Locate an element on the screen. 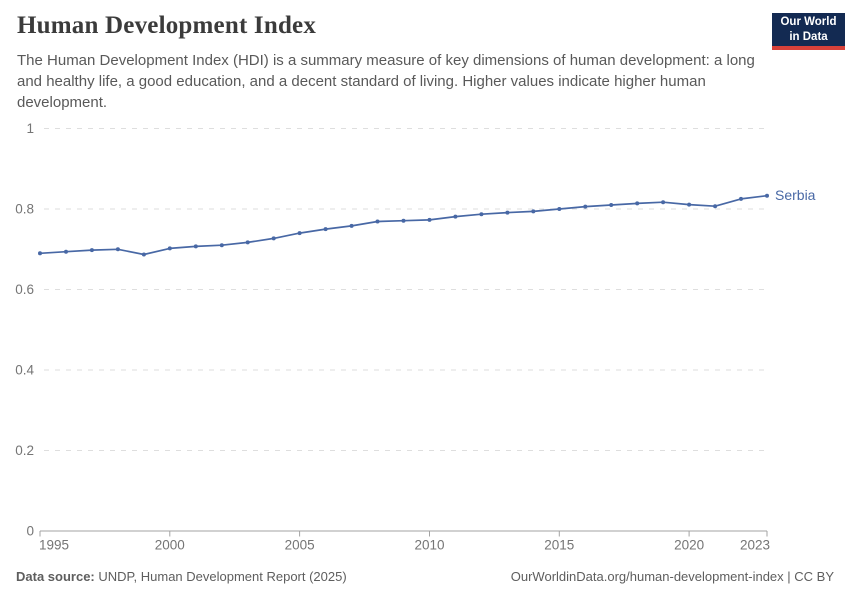 Image resolution: width=850 pixels, height=600 pixels. logo-line2: in Data is located at coordinates (808, 36).